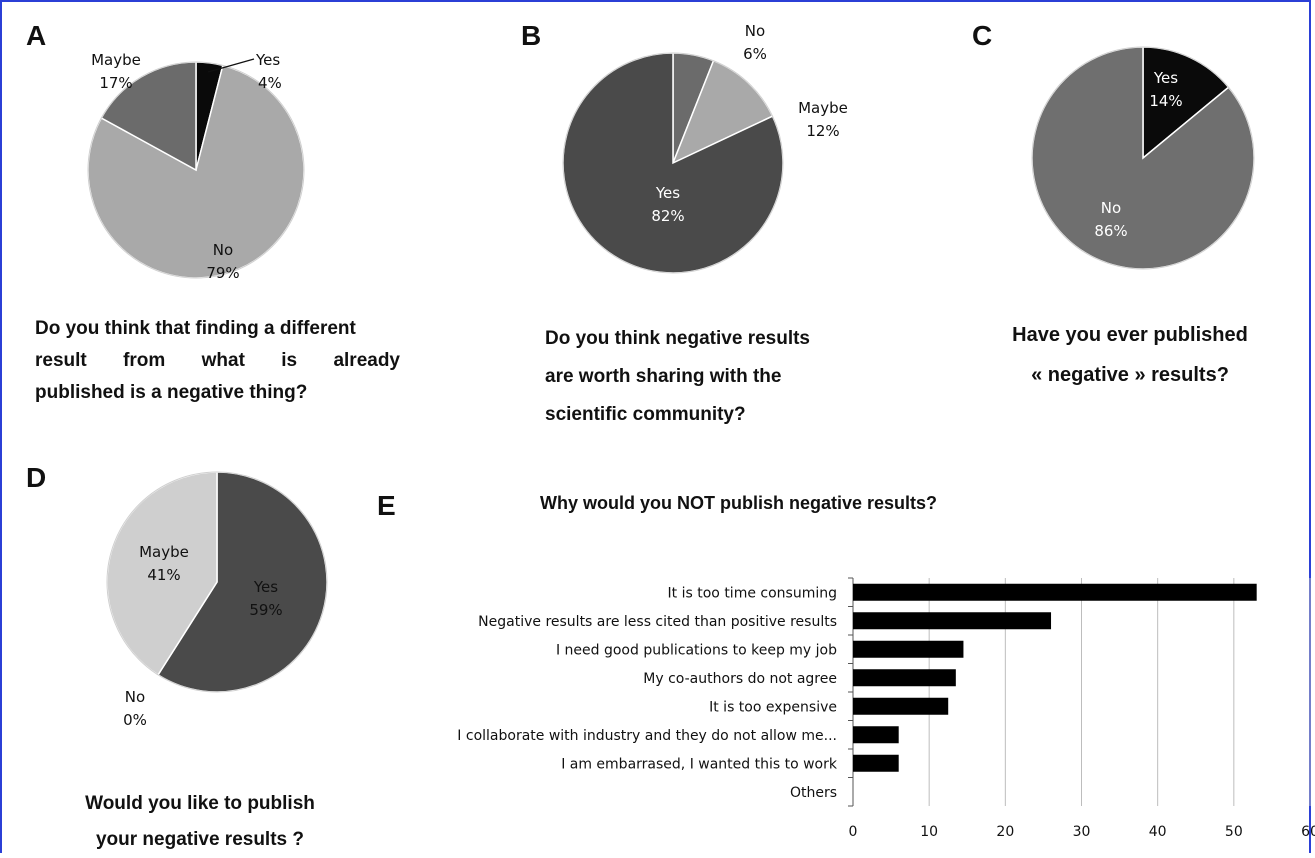 This screenshot has height=858, width=1315. I want to click on pie-slice-value: 6%, so click(755, 54).